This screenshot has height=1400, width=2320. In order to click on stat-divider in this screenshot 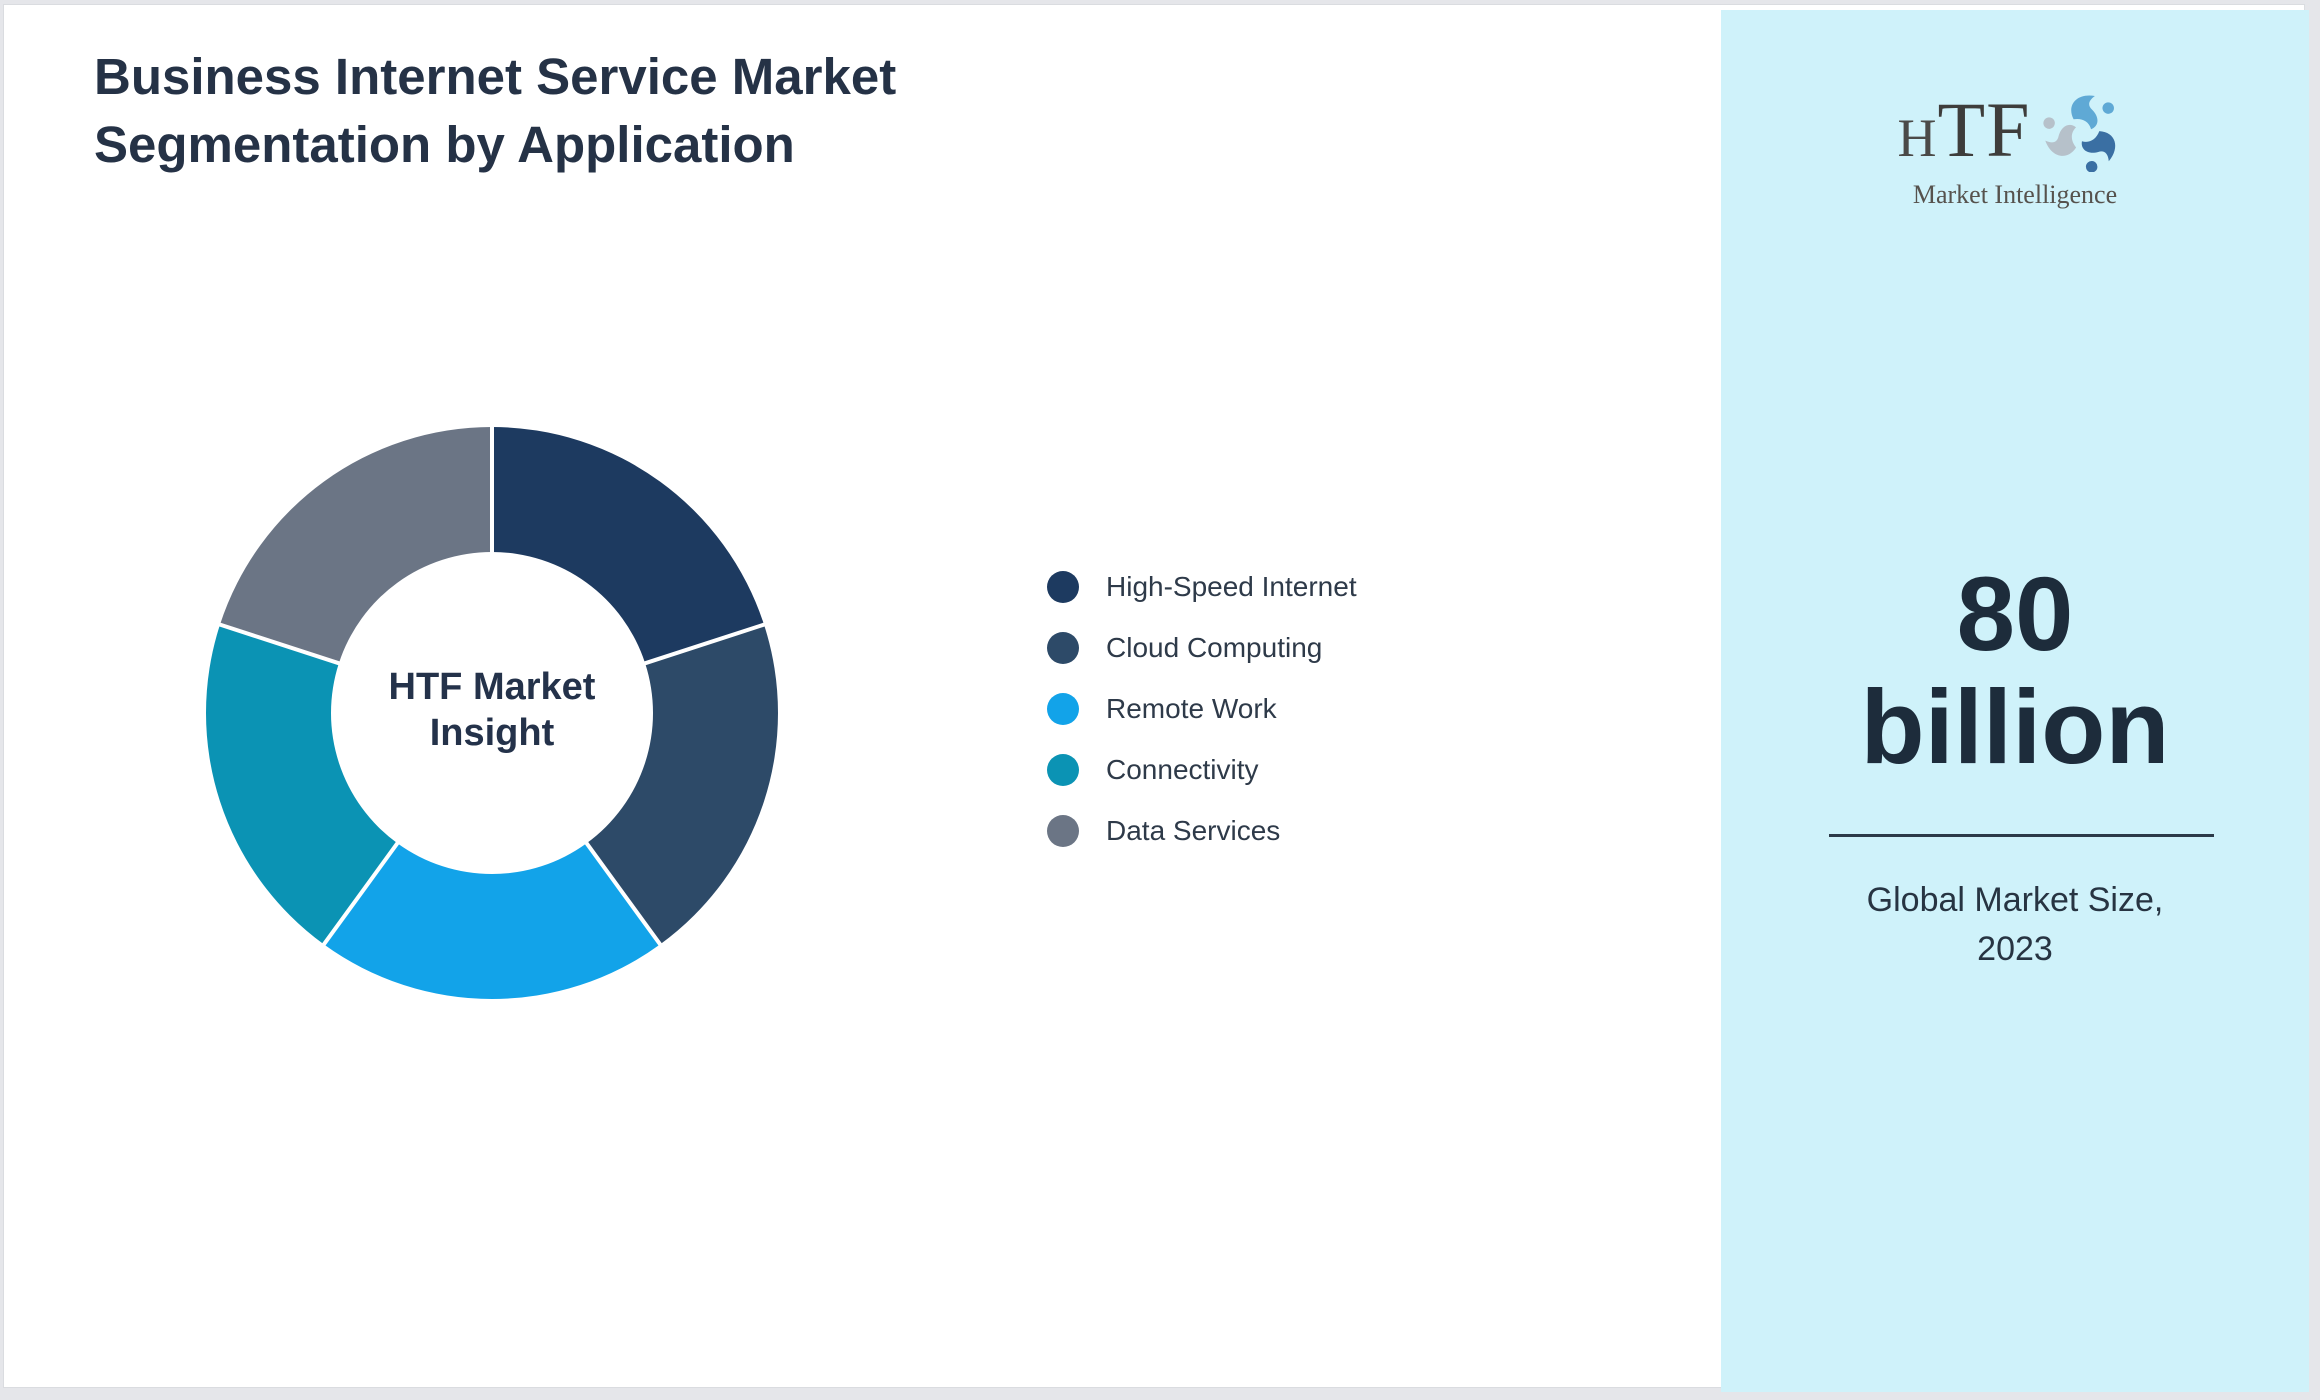, I will do `click(2021, 835)`.